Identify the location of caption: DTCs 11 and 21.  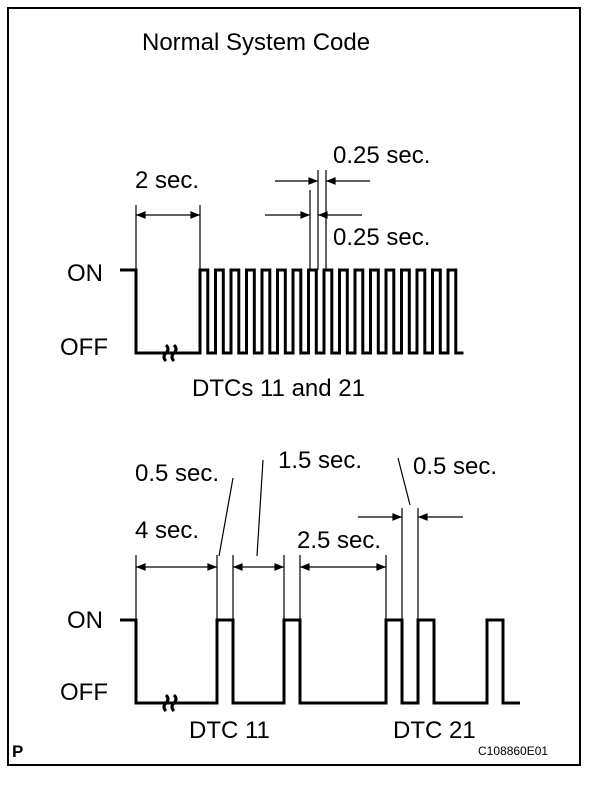
(278, 388).